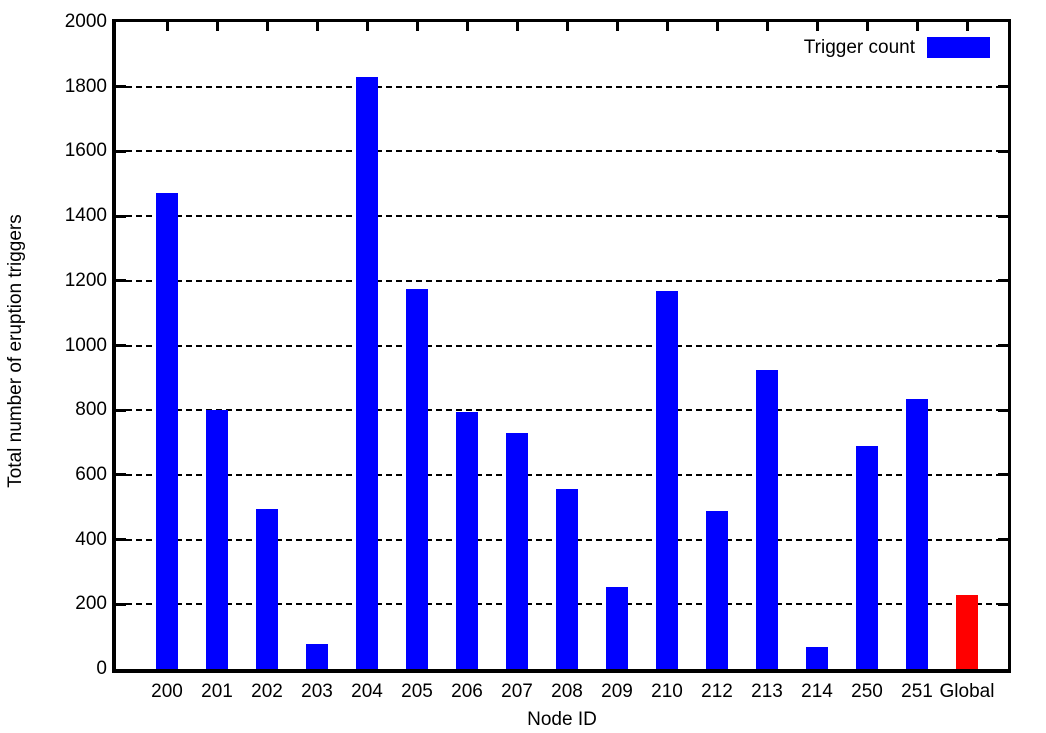 This screenshot has width=1046, height=733. Describe the element at coordinates (859, 47) in the screenshot. I see `legend-label: Trigger count` at that location.